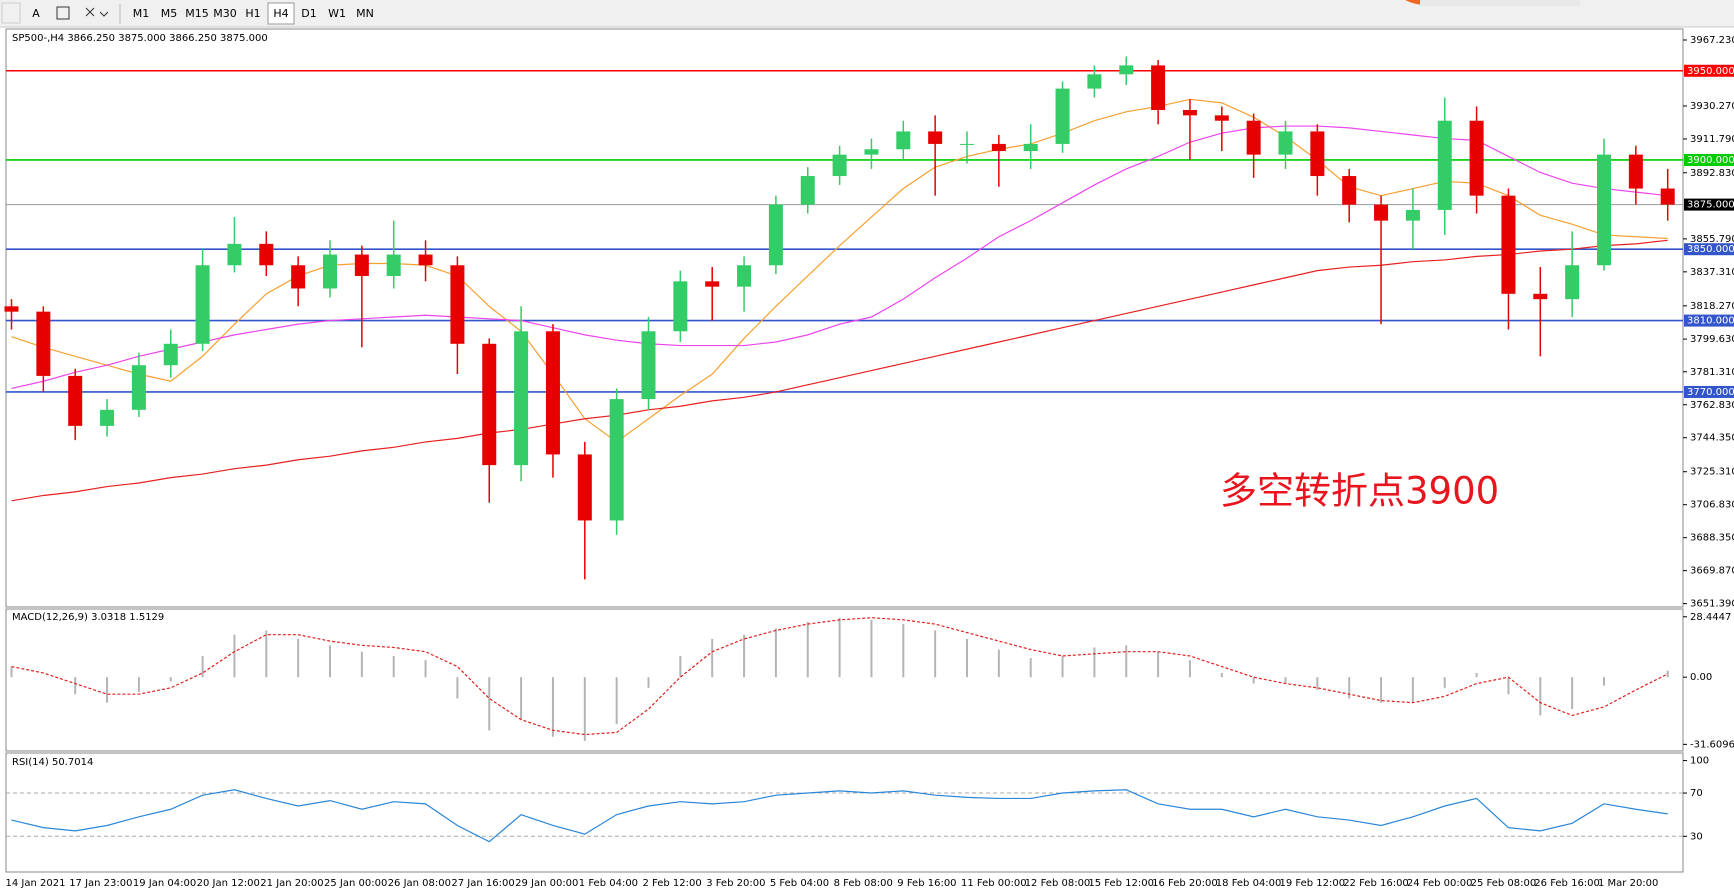 The image size is (1734, 895). Describe the element at coordinates (337, 13) in the screenshot. I see `timeframe-button: W1` at that location.